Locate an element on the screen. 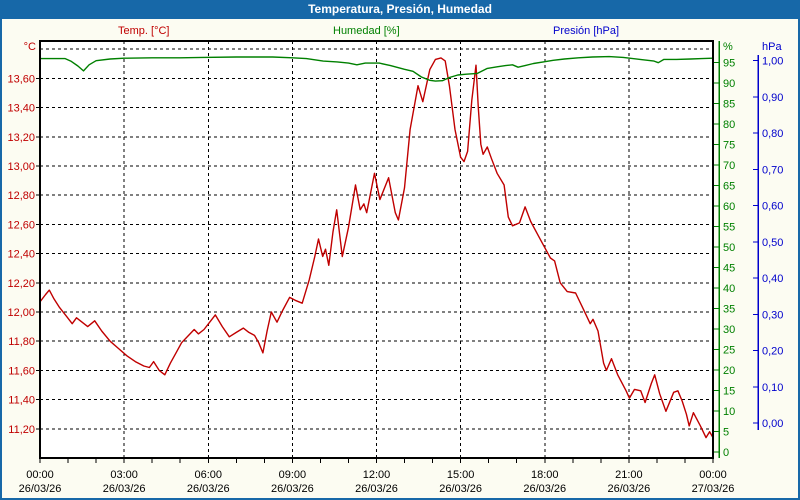  humidity-axis-tick-label: 15 is located at coordinates (729, 391).